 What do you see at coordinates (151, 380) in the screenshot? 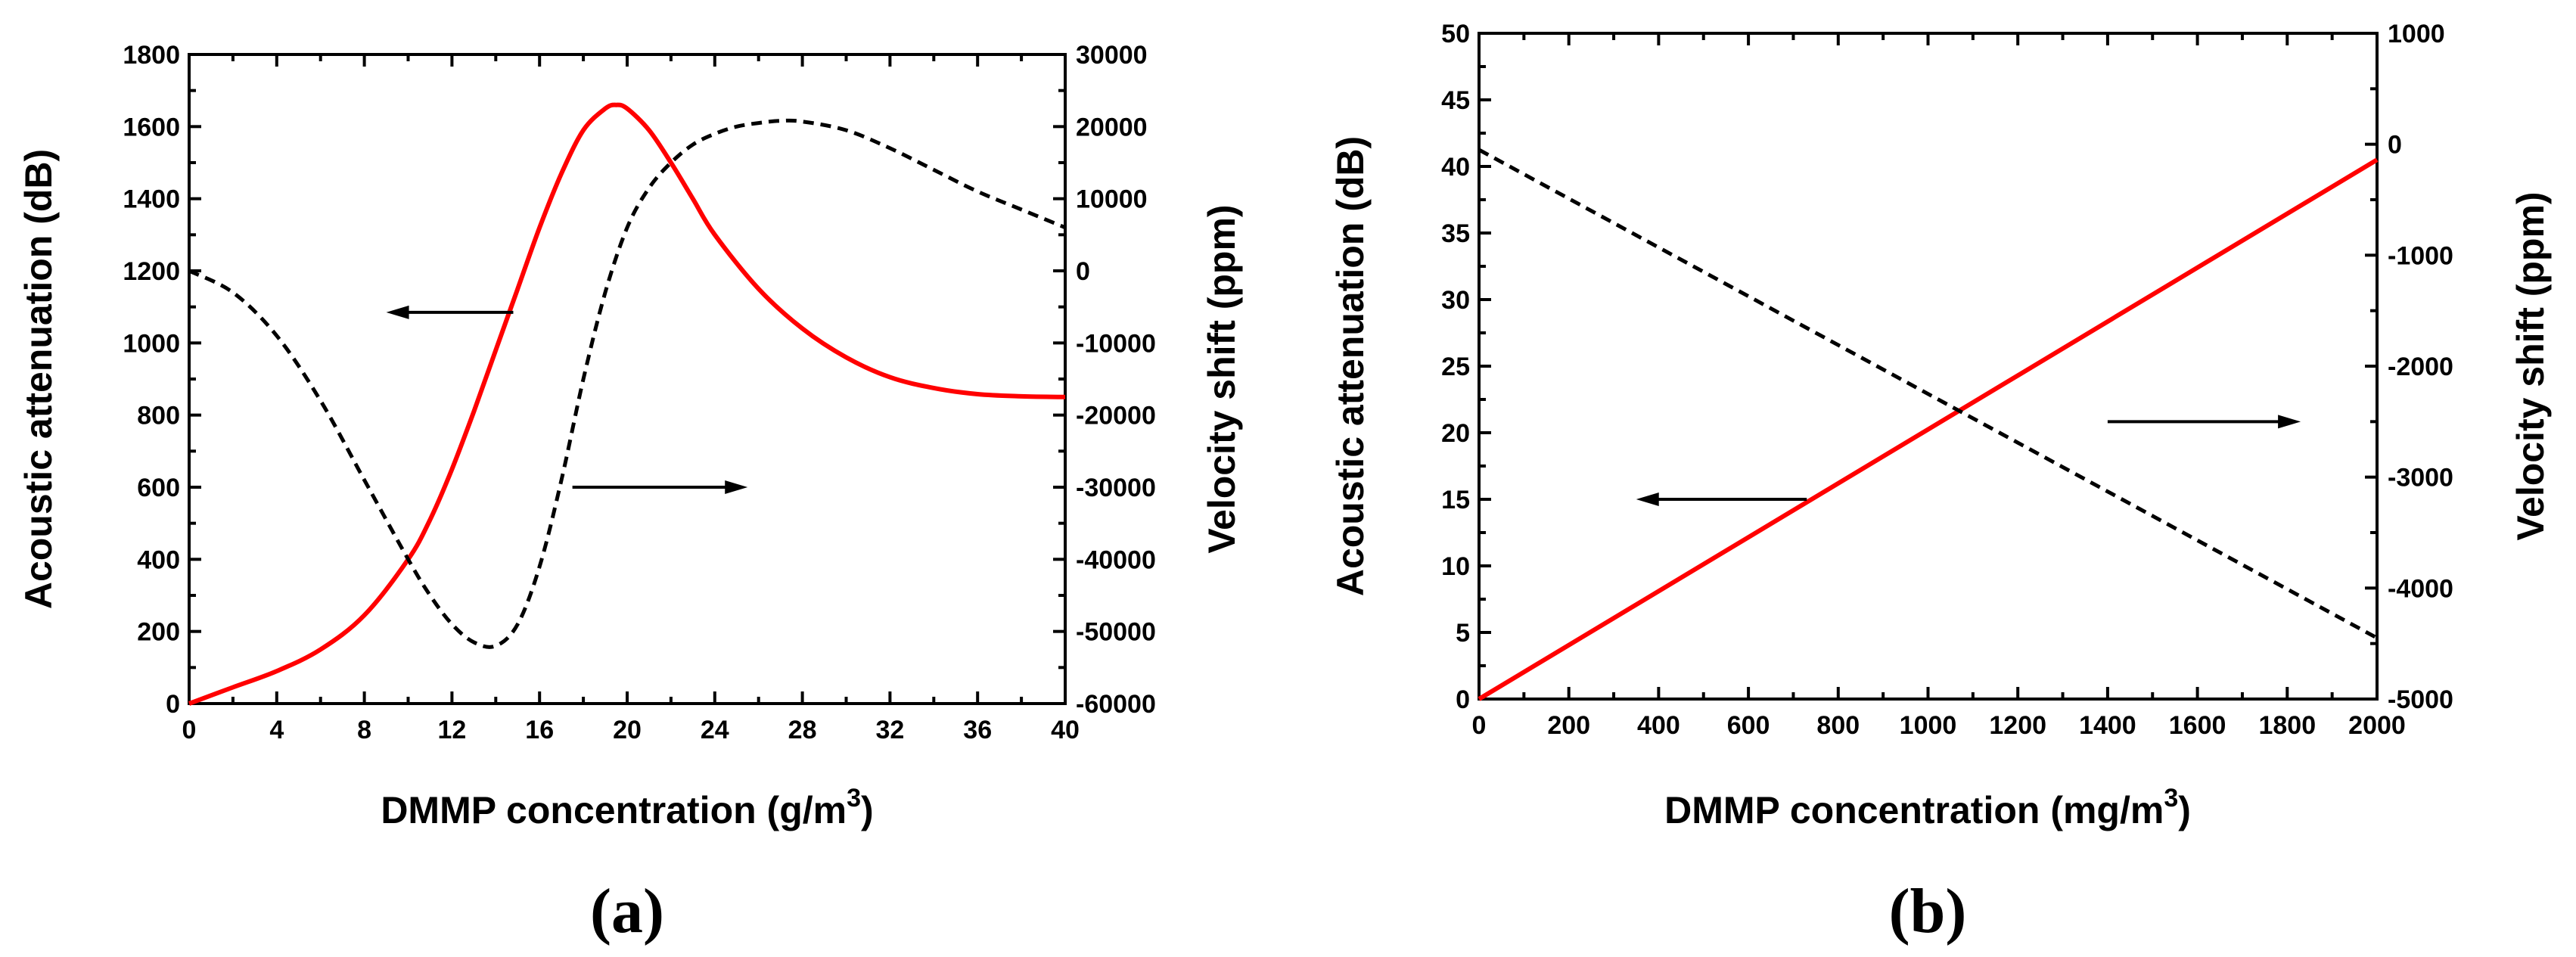
I see `y-left-tick-labels-a: 0 200 400 600 800 1000 1200 1400 1600 1800` at bounding box center [151, 380].